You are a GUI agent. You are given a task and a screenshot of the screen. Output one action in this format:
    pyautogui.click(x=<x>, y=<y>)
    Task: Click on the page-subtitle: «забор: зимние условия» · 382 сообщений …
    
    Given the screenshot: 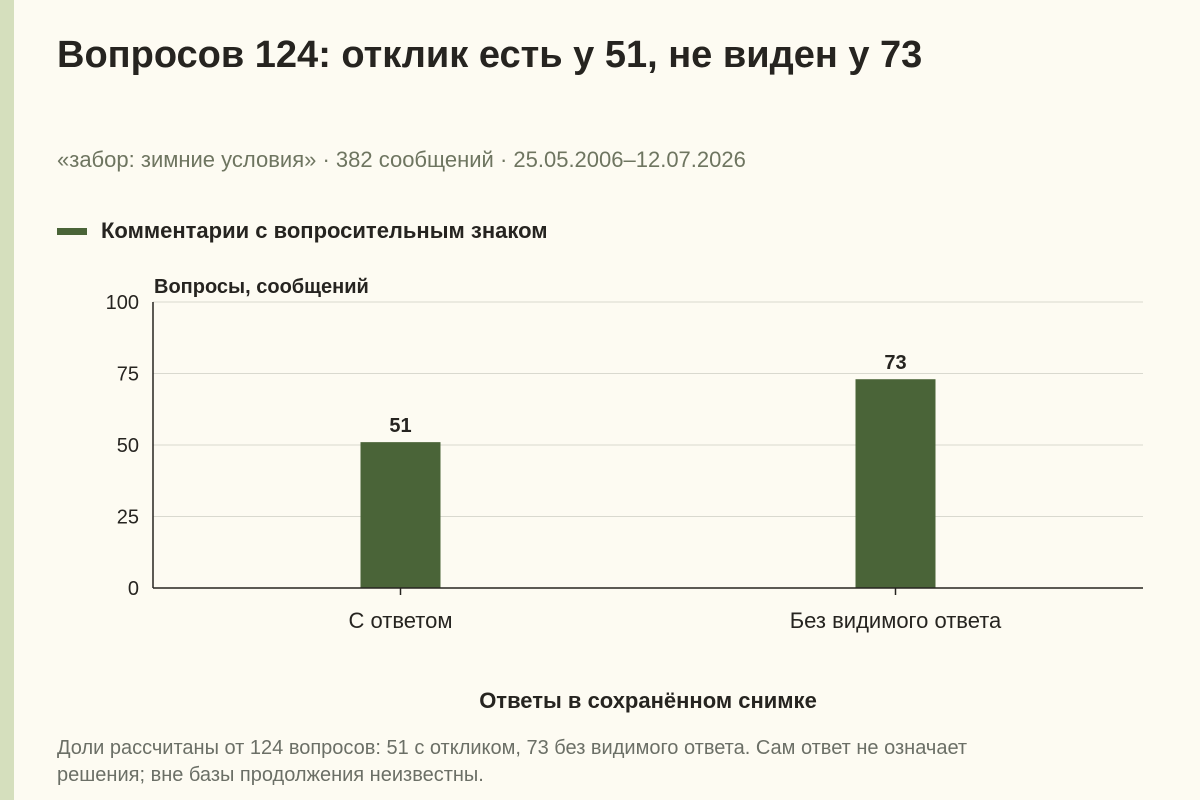 What is the action you would take?
    pyautogui.click(x=401, y=159)
    